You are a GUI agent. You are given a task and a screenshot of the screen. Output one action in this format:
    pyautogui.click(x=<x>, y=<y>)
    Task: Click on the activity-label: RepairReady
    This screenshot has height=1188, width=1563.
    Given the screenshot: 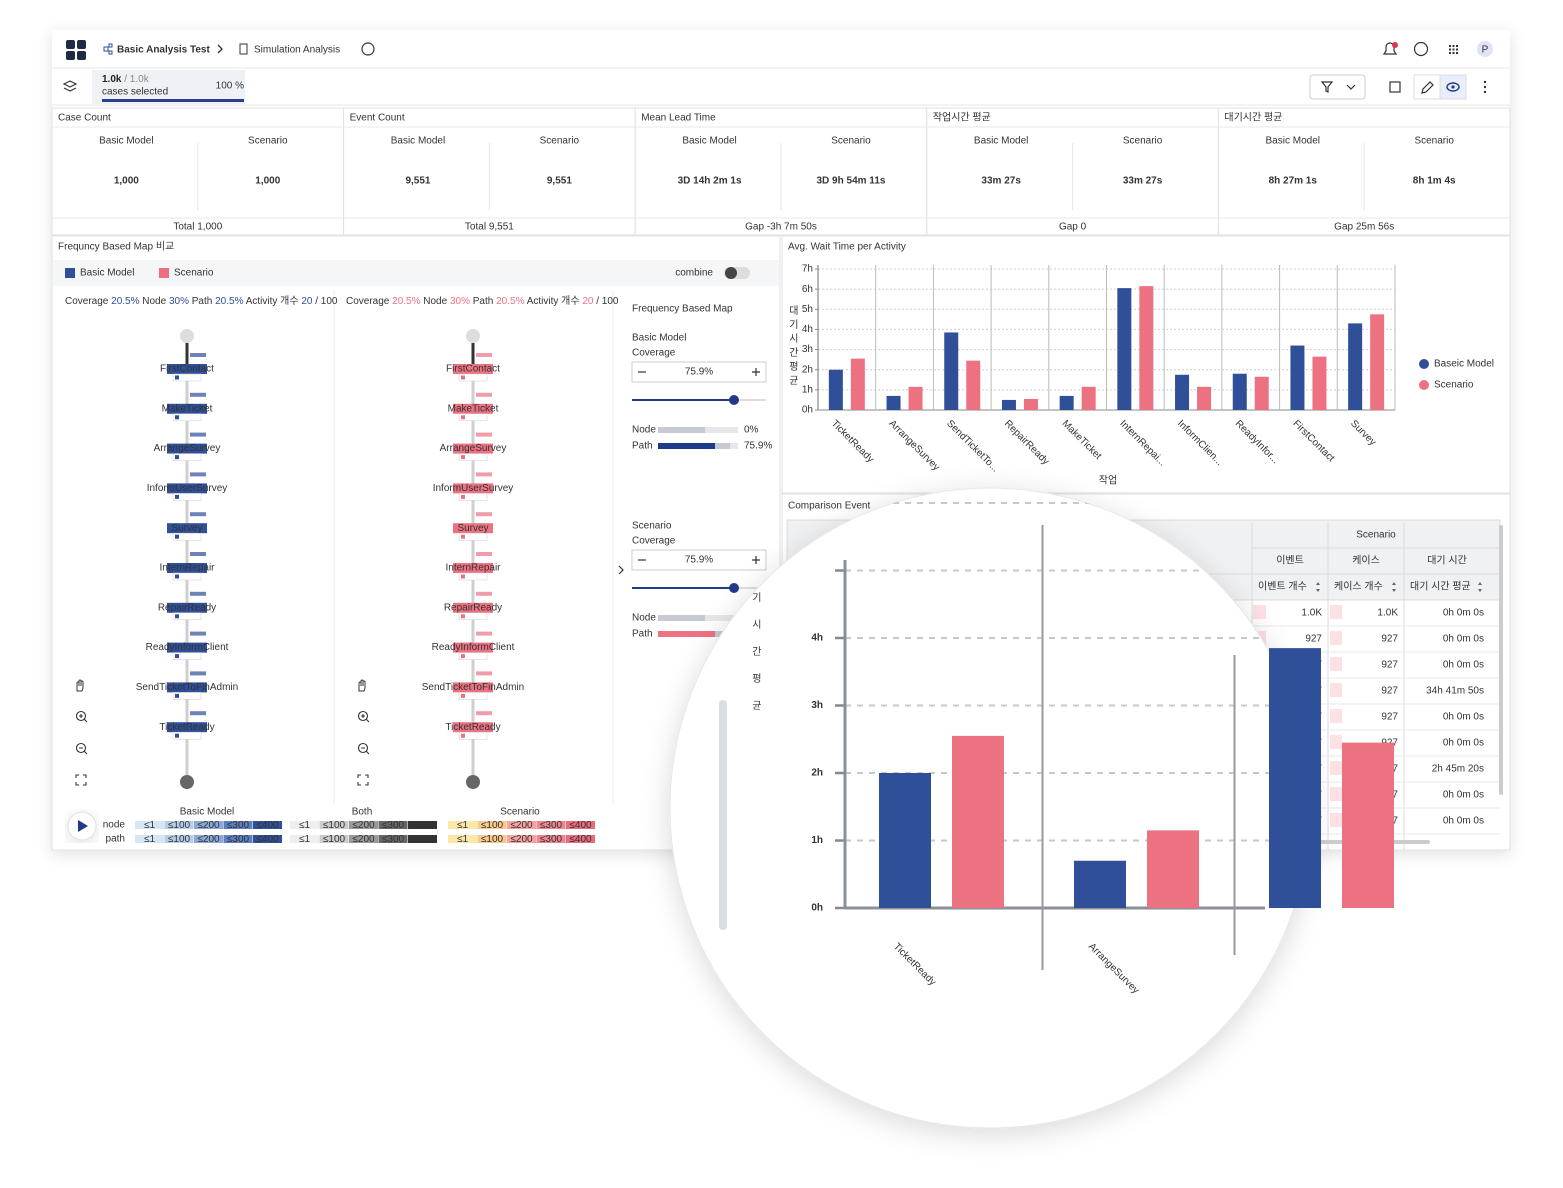 What is the action you would take?
    pyautogui.click(x=187, y=607)
    